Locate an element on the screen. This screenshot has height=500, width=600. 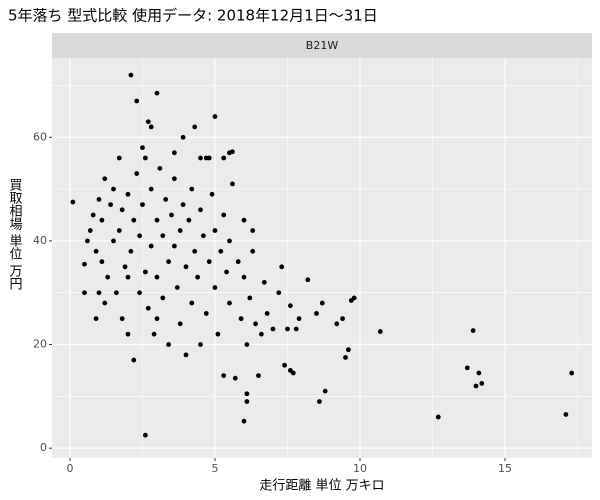
chart-title: 5年落ち 型式比較 使用データ: 2018年12月1日～31日 is located at coordinates (193, 16).